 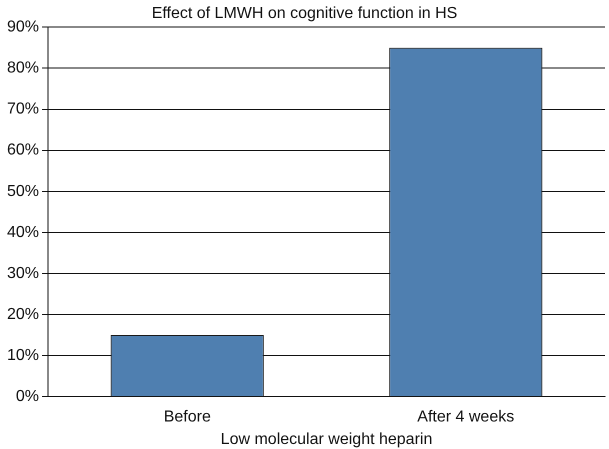 What do you see at coordinates (23, 27) in the screenshot?
I see `y-tick-label: 90%` at bounding box center [23, 27].